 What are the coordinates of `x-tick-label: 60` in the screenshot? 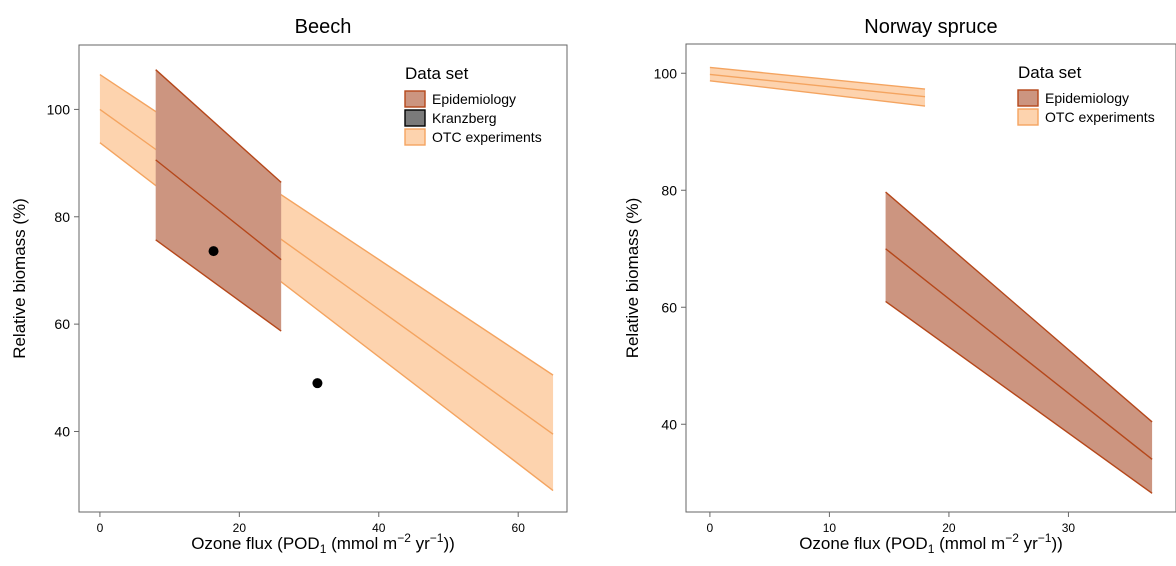 It's located at (519, 528).